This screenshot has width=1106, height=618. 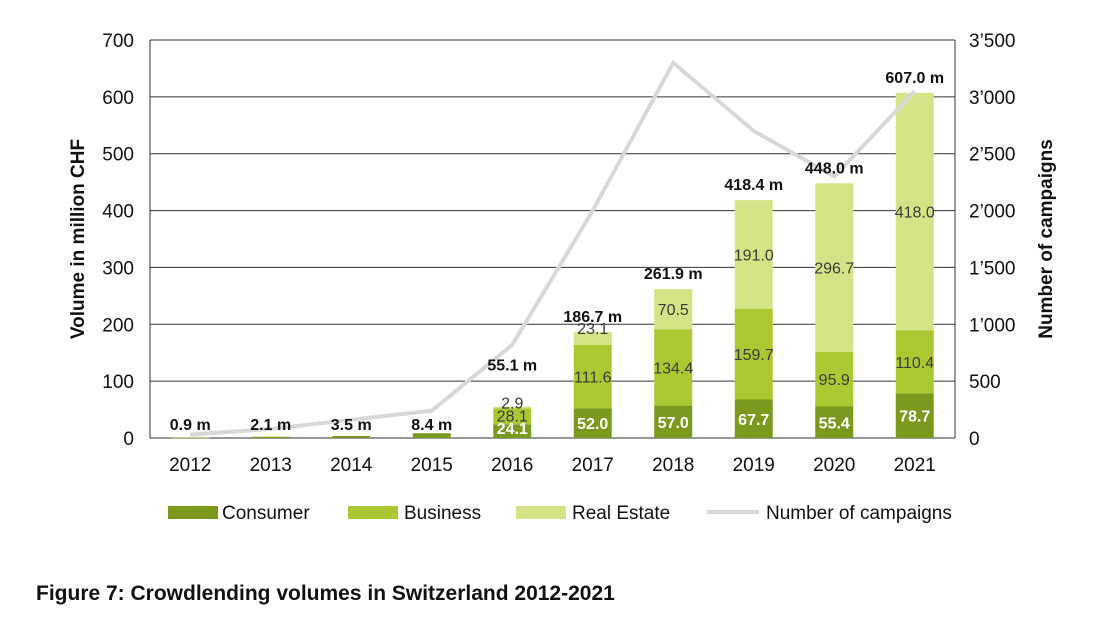 I want to click on y2-tick-label: 3’500, so click(x=992, y=41).